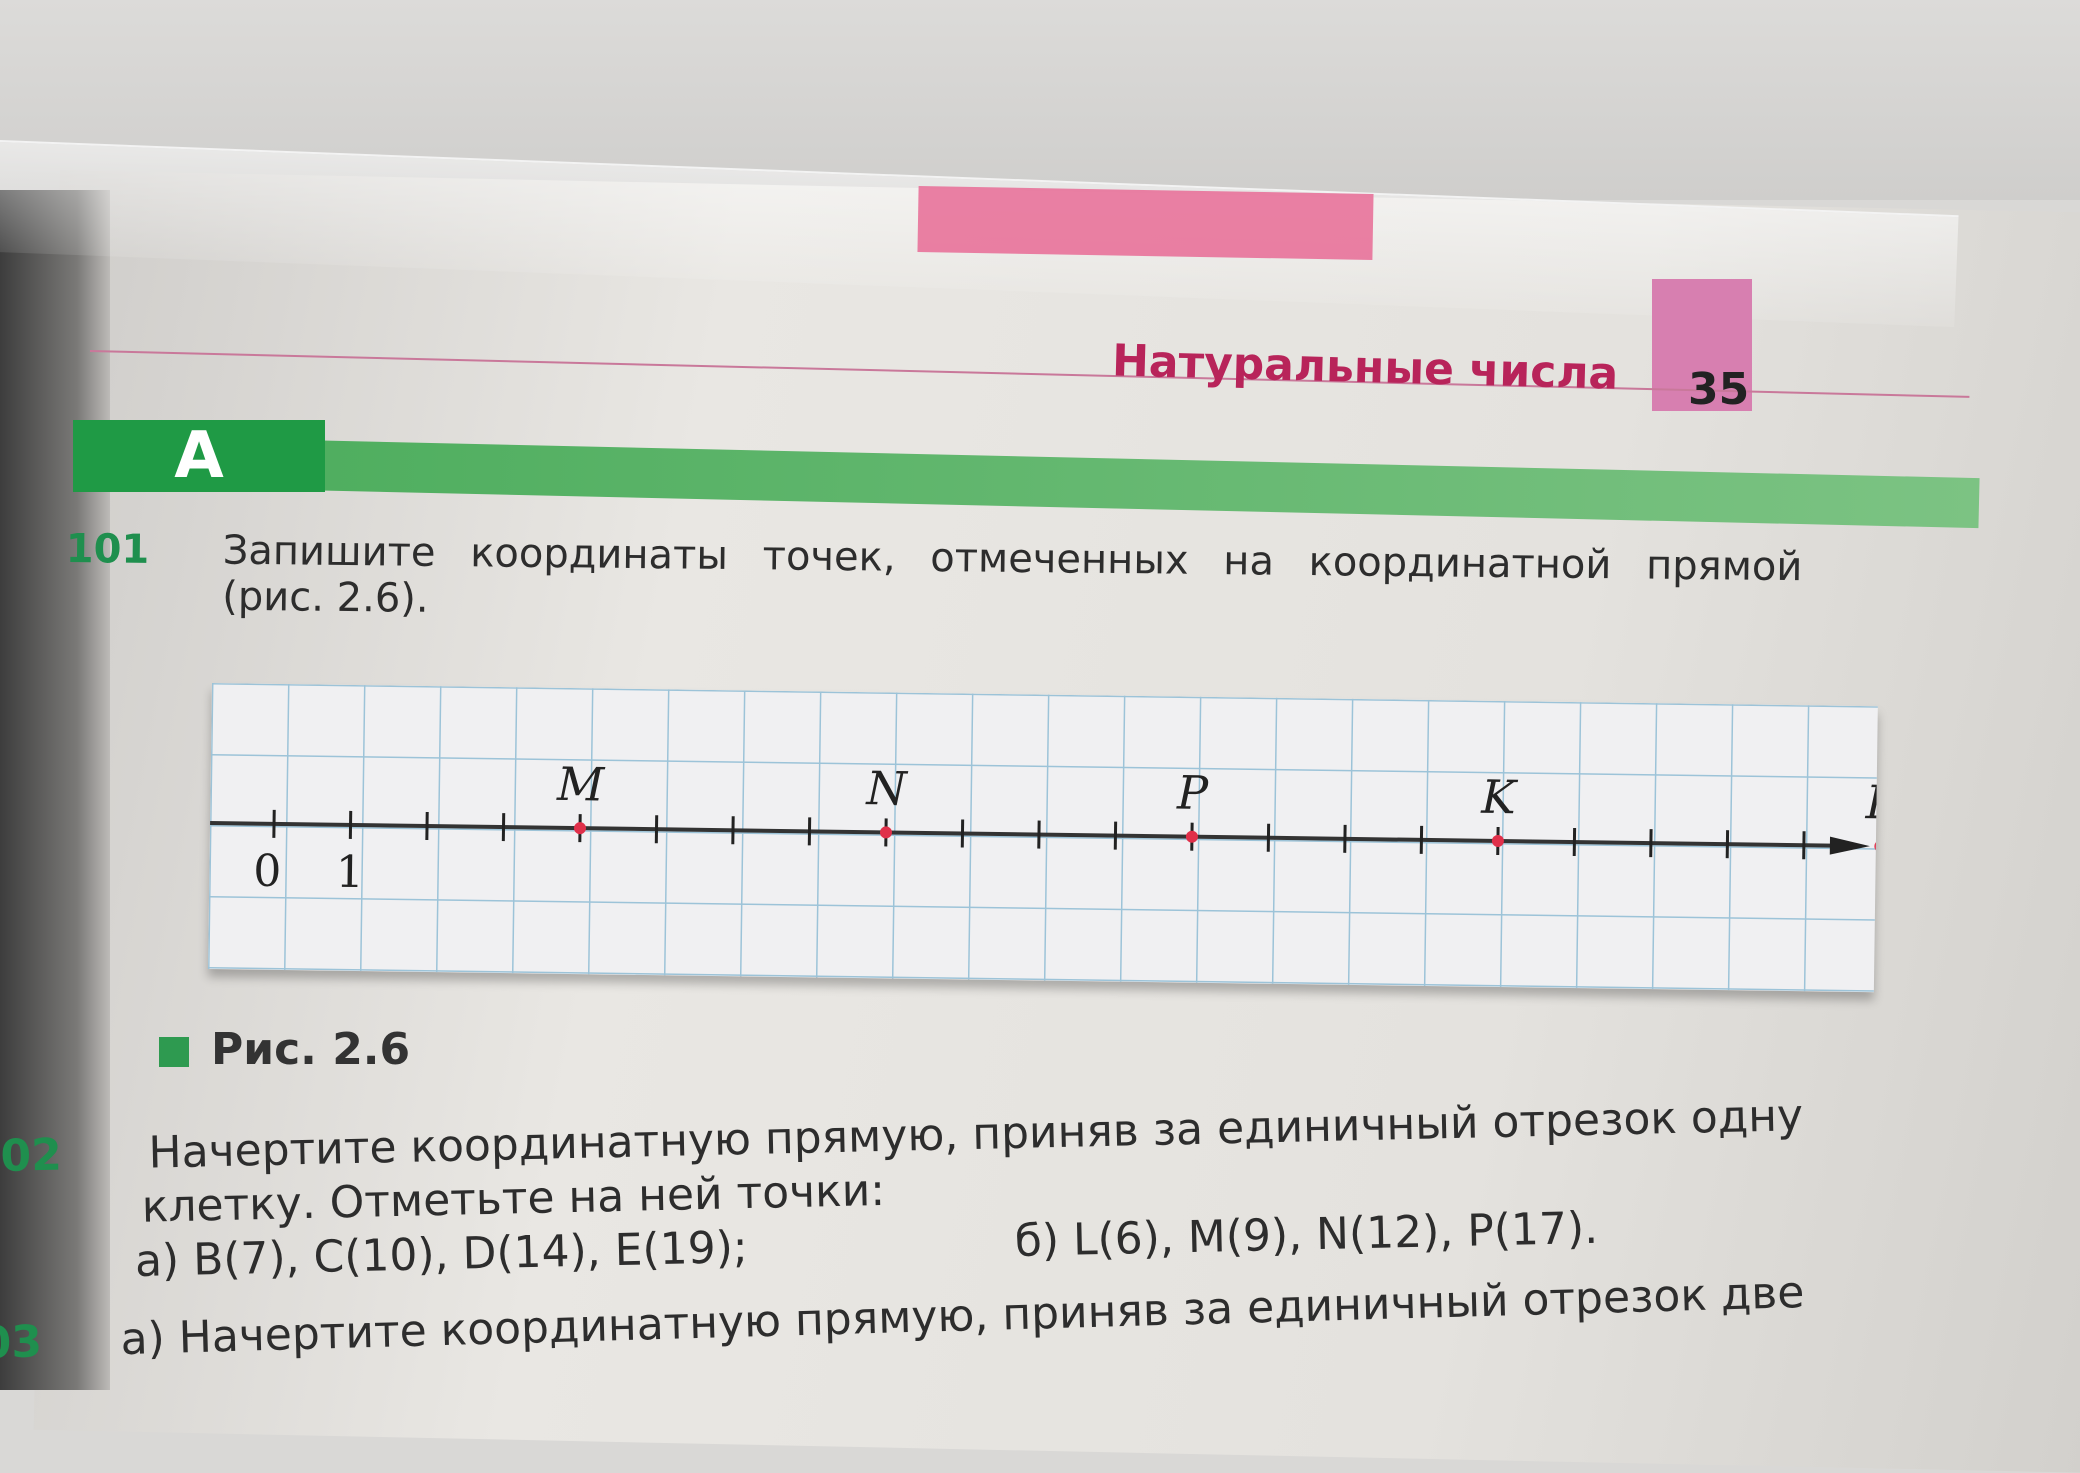 Image resolution: width=2080 pixels, height=1473 pixels. What do you see at coordinates (1145, 223) in the screenshot?
I see `pink-bookmark-band` at bounding box center [1145, 223].